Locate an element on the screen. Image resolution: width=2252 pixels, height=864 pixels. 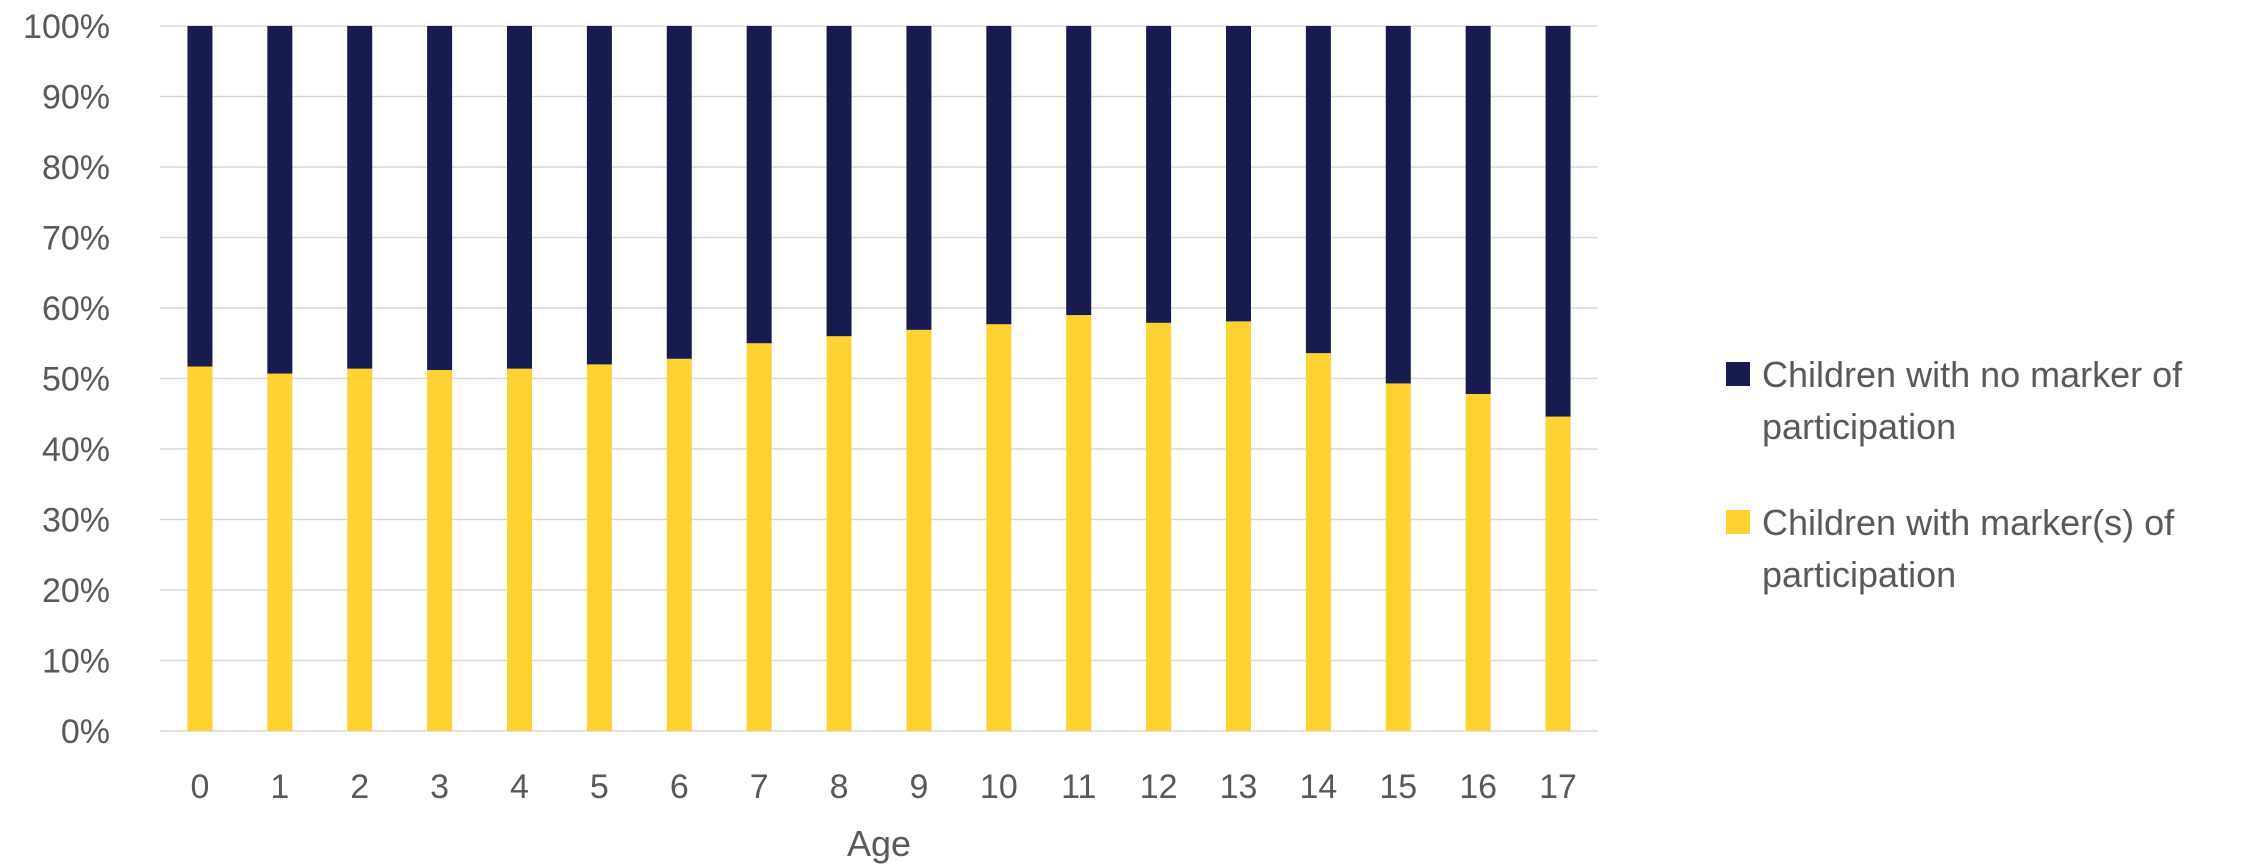
y-tick-label: 20% is located at coordinates (76, 591).